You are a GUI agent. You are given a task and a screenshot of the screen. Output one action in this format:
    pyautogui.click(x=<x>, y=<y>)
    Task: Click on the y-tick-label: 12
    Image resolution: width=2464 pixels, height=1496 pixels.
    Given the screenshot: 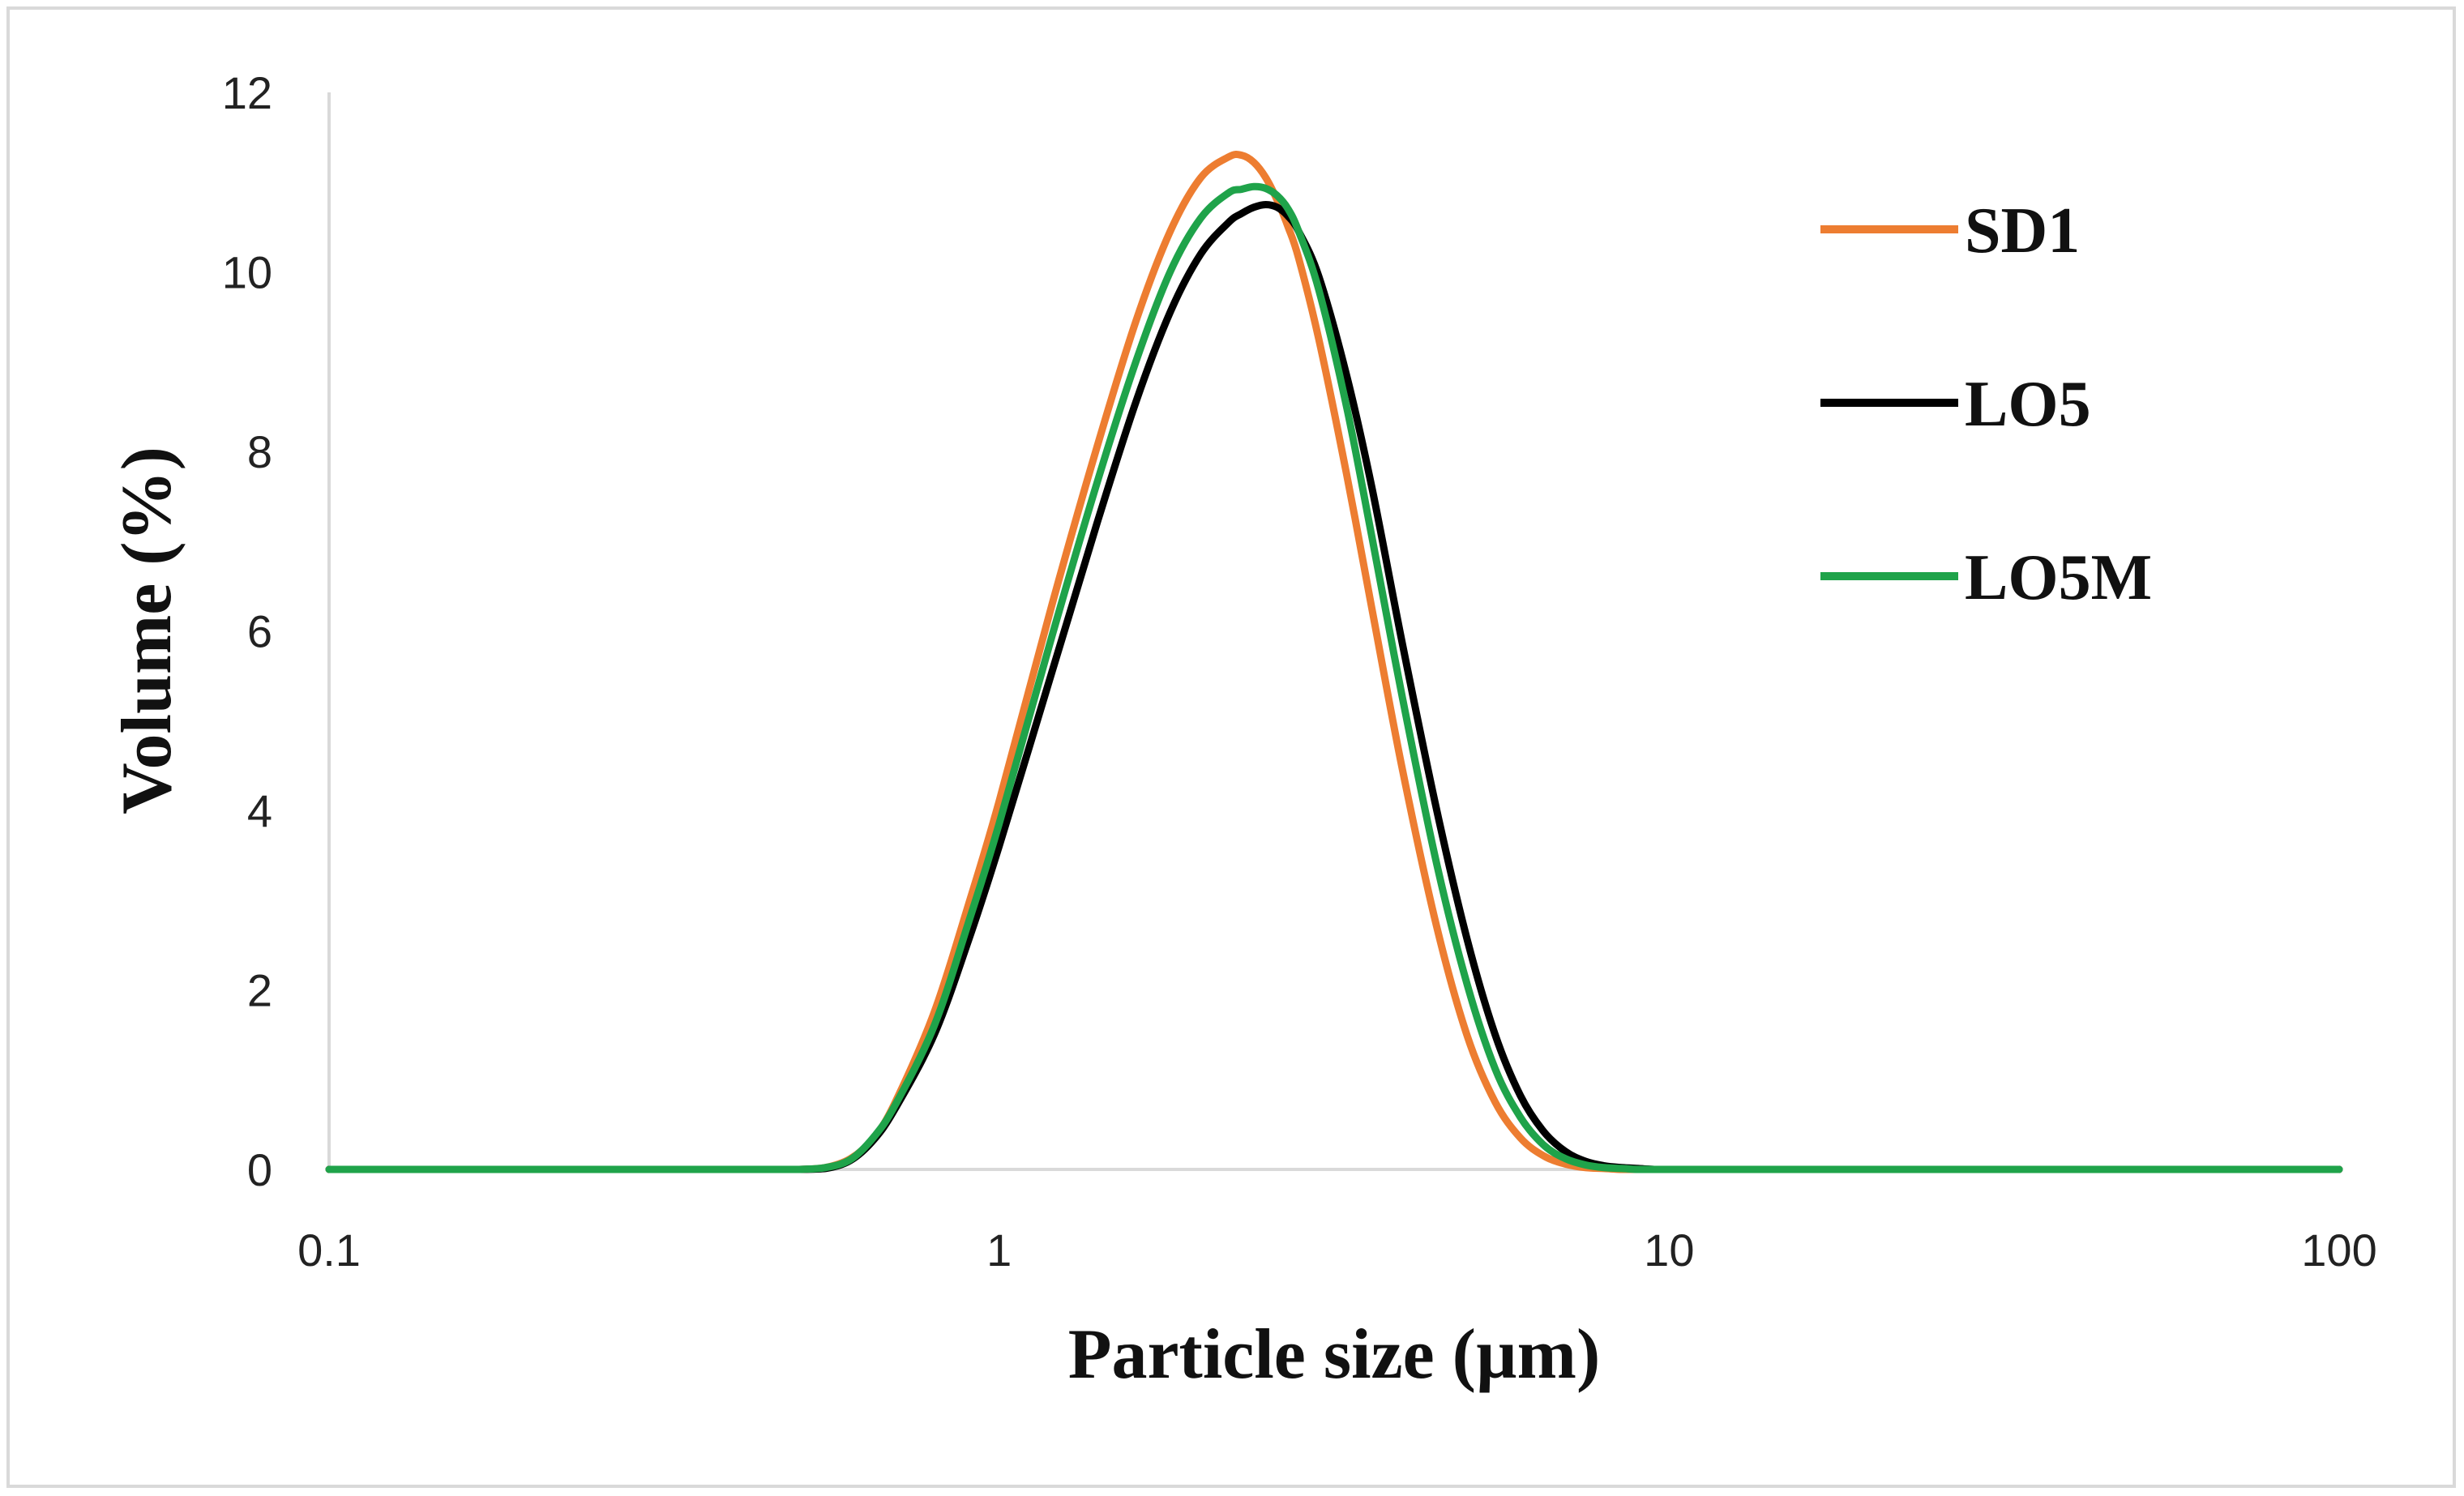 What is the action you would take?
    pyautogui.click(x=247, y=92)
    